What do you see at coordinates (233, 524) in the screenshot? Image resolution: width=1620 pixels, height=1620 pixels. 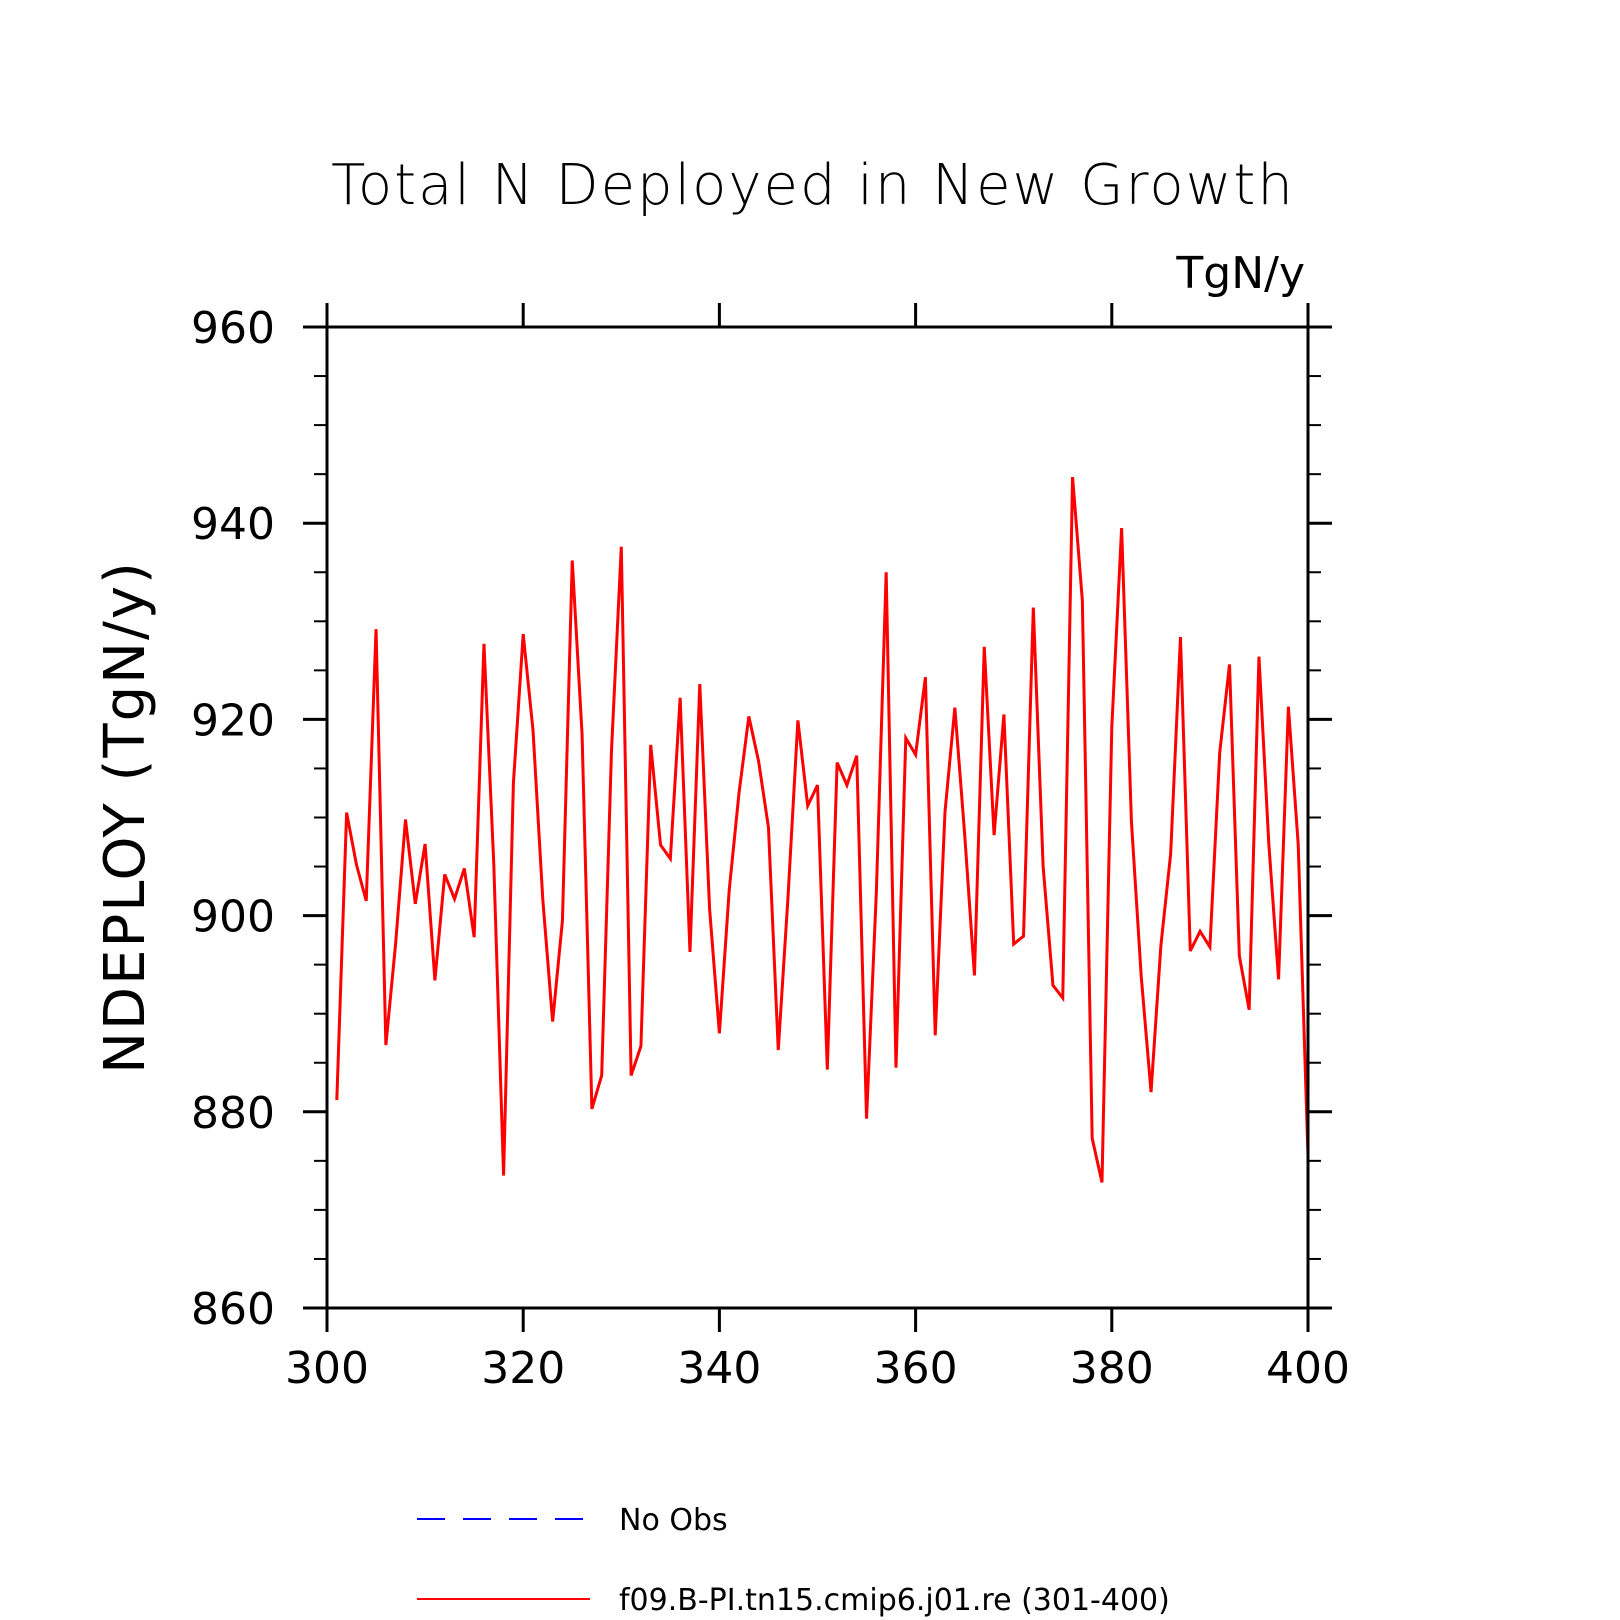 I see `y-tick-label-4: 940` at bounding box center [233, 524].